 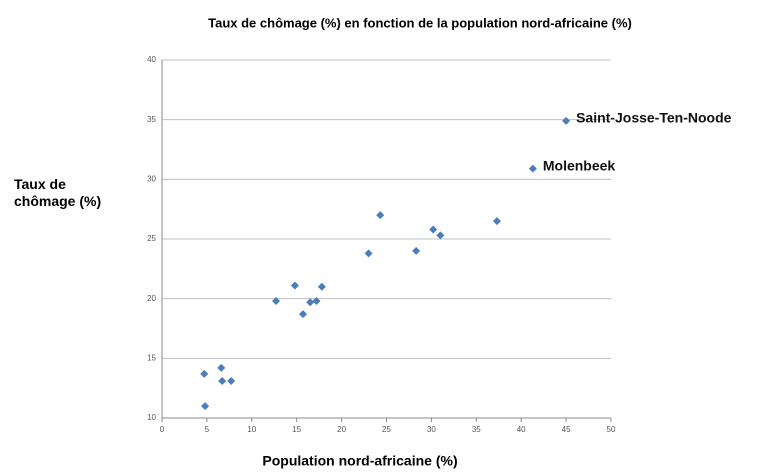 I want to click on x-tick-label: 50, so click(x=611, y=429).